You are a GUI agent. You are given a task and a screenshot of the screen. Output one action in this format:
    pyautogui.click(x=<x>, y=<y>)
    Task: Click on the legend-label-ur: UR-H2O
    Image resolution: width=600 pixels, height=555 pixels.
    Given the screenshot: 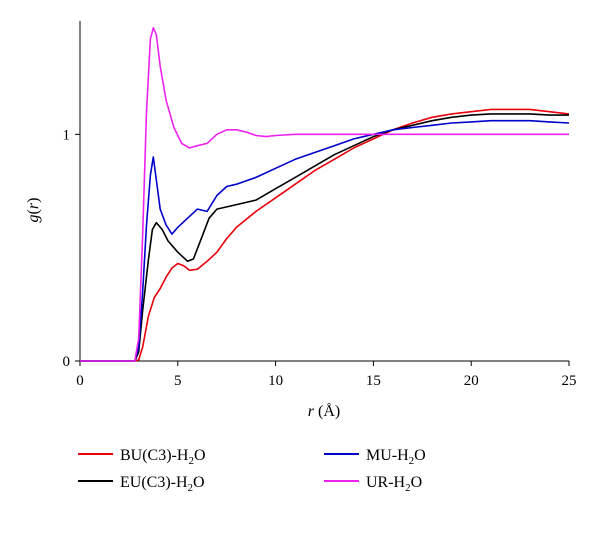 What is the action you would take?
    pyautogui.click(x=394, y=484)
    